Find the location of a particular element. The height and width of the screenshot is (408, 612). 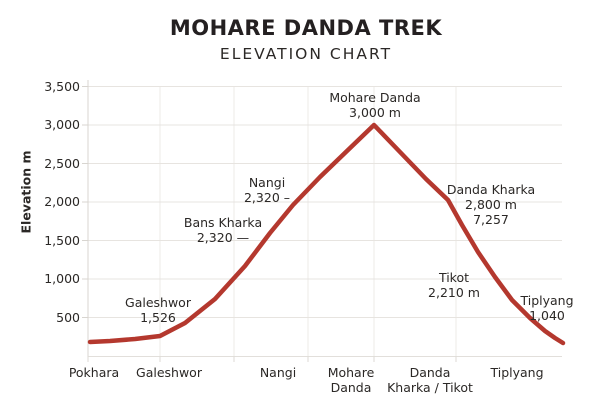

annotation-value: 2,320 — is located at coordinates (223, 237).